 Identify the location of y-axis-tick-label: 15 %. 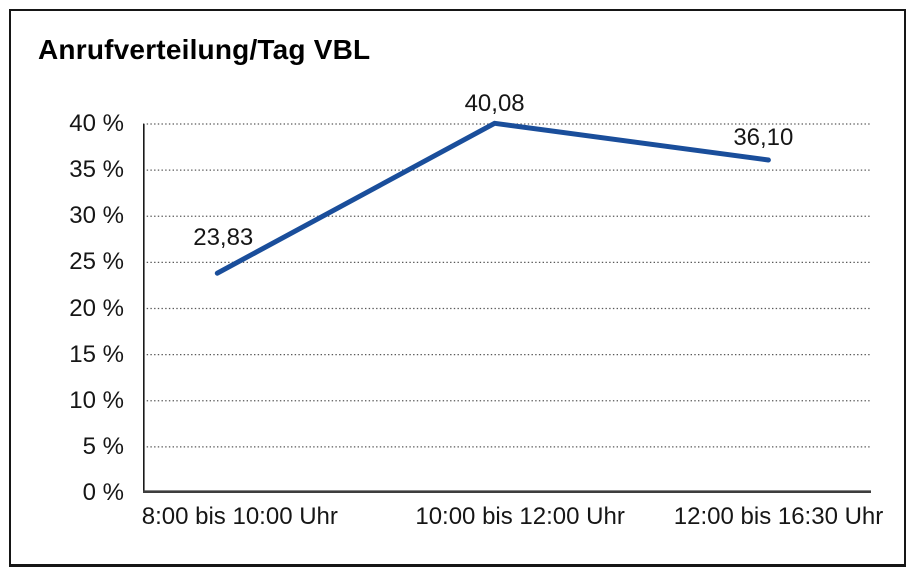
(96, 354).